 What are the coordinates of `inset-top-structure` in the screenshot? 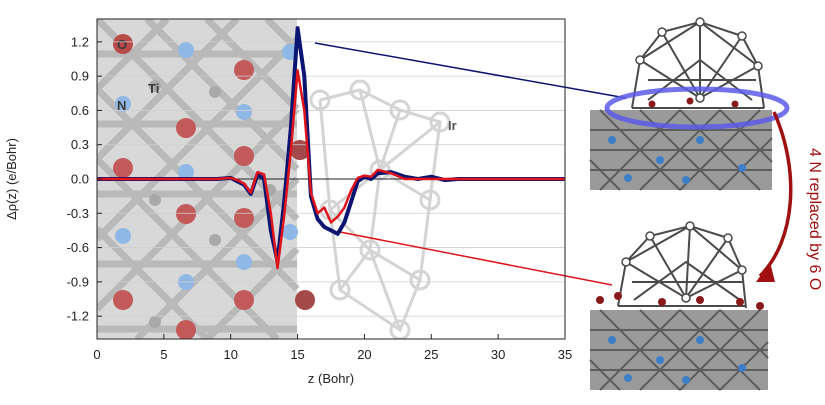 It's located at (689, 104).